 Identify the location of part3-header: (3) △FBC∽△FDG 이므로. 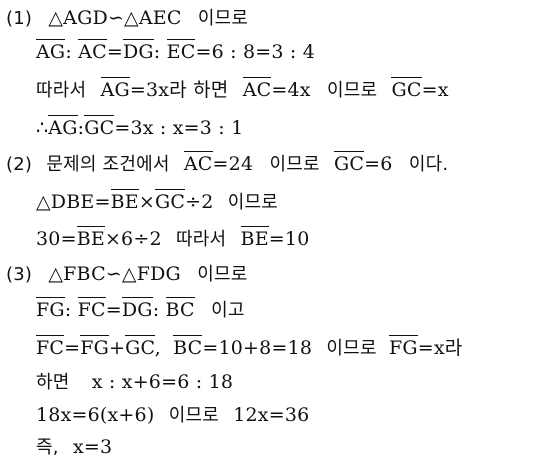
(126, 274).